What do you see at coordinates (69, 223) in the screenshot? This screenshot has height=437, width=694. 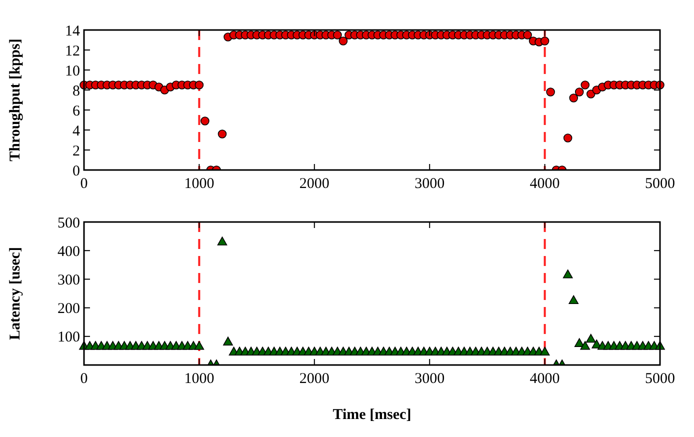 I see `y-tick-label: 500` at bounding box center [69, 223].